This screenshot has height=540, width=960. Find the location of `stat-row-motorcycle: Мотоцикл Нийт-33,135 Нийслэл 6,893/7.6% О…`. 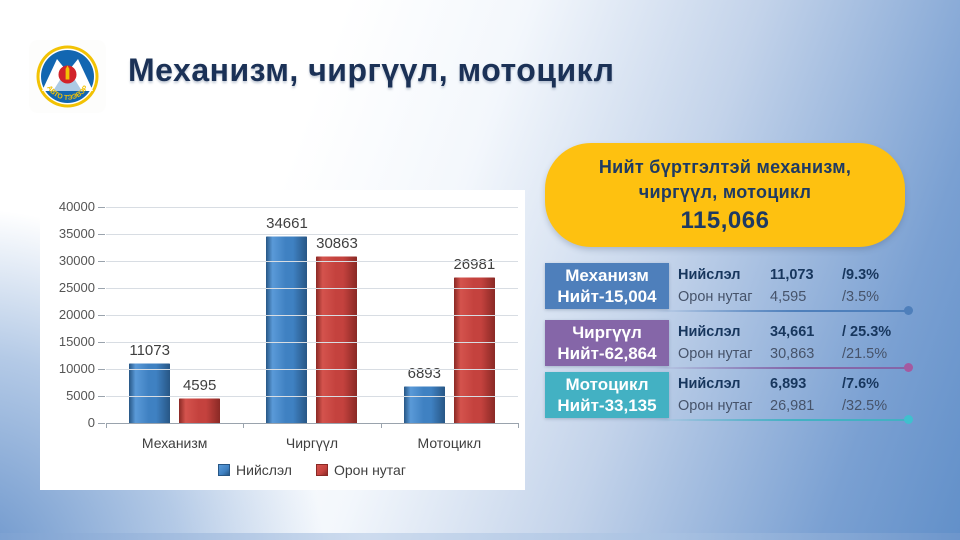

stat-row-motorcycle: Мотоцикл Нийт-33,135 Нийслэл 6,893/7.6% О… is located at coordinates (729, 398).